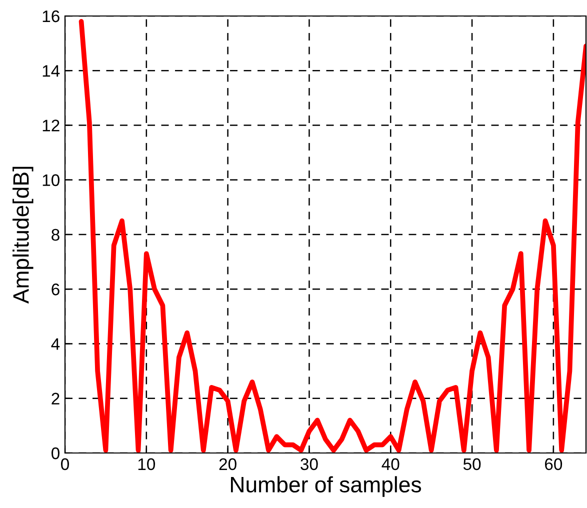 This screenshot has width=587, height=508. I want to click on y-tick-label: 8, so click(56, 234).